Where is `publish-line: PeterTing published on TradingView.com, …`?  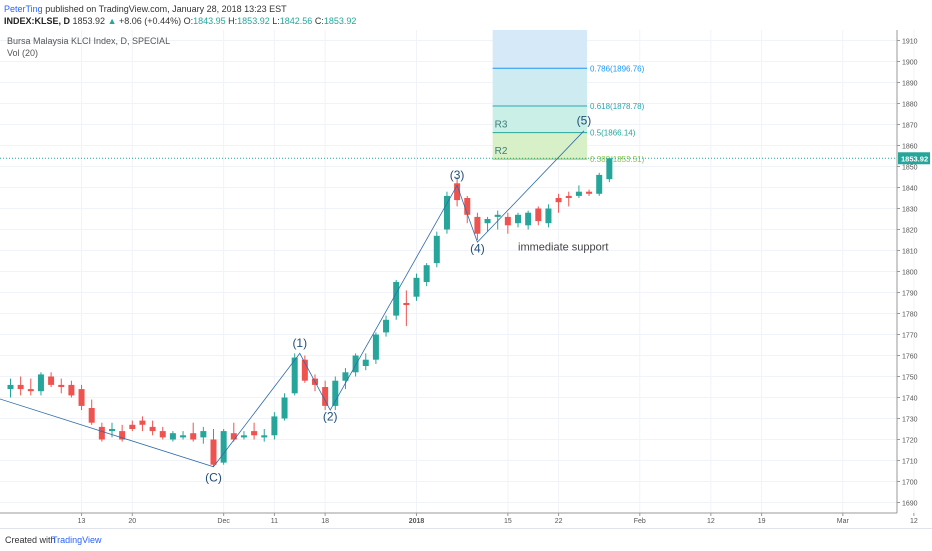 publish-line: PeterTing published on TradingView.com, … is located at coordinates (180, 9).